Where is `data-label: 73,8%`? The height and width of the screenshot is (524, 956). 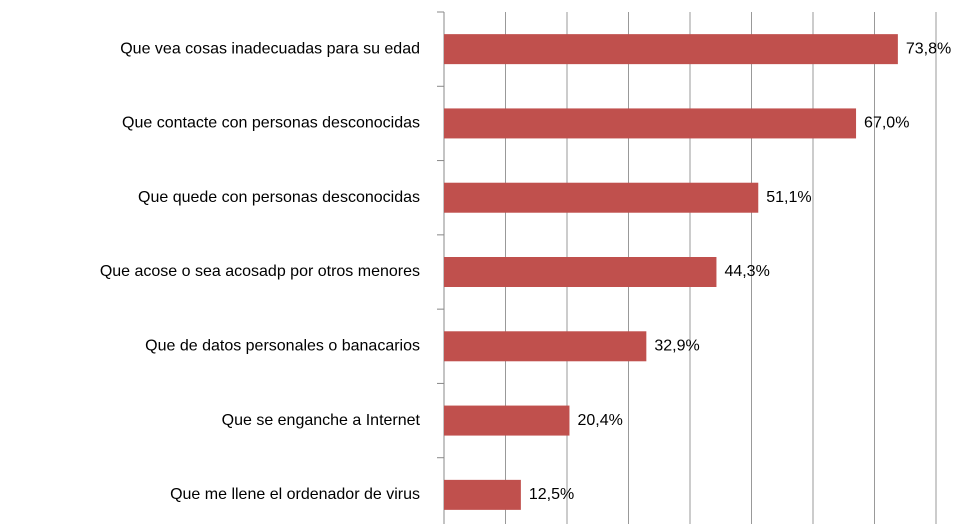 data-label: 73,8% is located at coordinates (928, 48).